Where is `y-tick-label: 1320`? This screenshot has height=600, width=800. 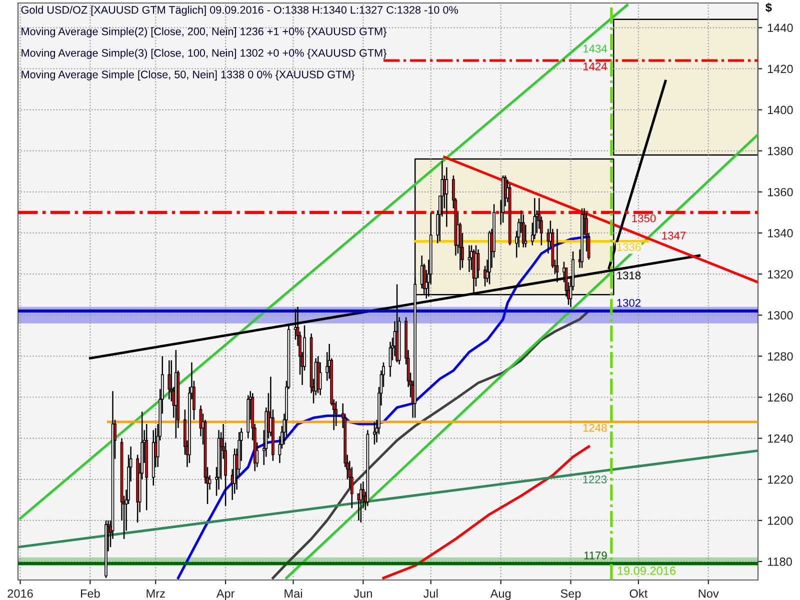
y-tick-label: 1320 is located at coordinates (780, 274).